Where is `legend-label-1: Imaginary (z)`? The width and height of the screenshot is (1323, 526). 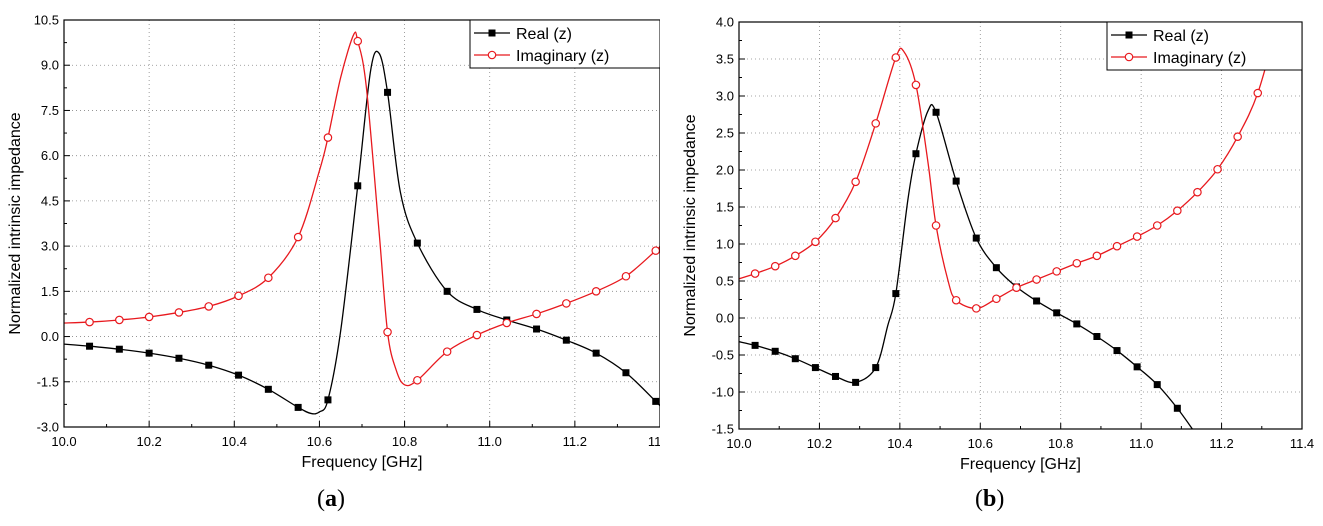
legend-label-1: Imaginary (z) is located at coordinates (562, 56).